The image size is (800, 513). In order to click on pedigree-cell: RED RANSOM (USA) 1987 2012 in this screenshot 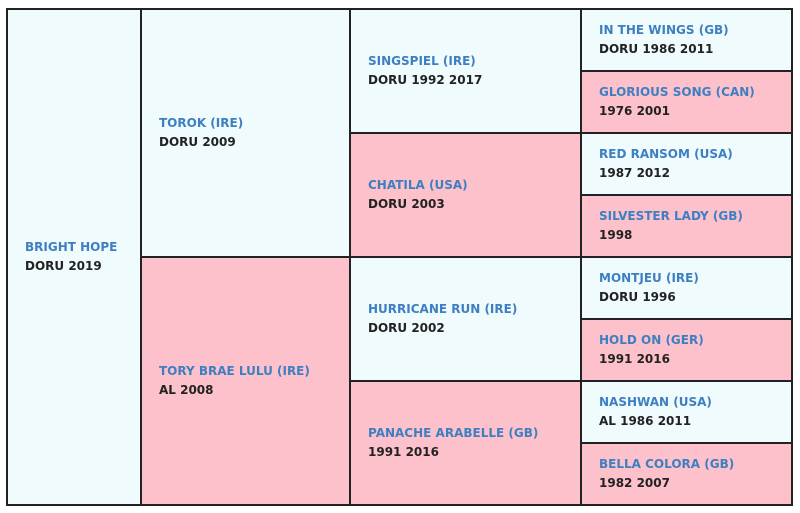, I will do `click(686, 164)`.